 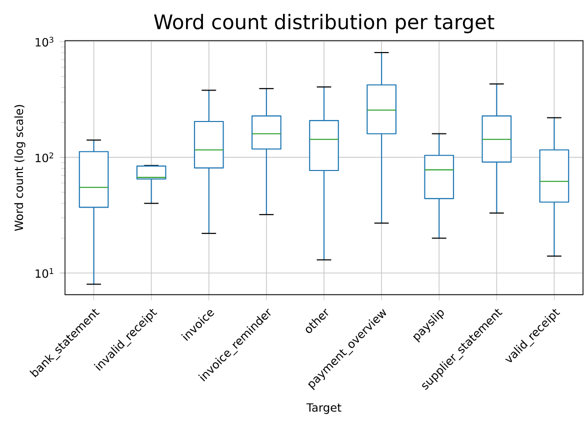 I want to click on y-tick-label: 10$^{3}$, so click(x=45, y=41).